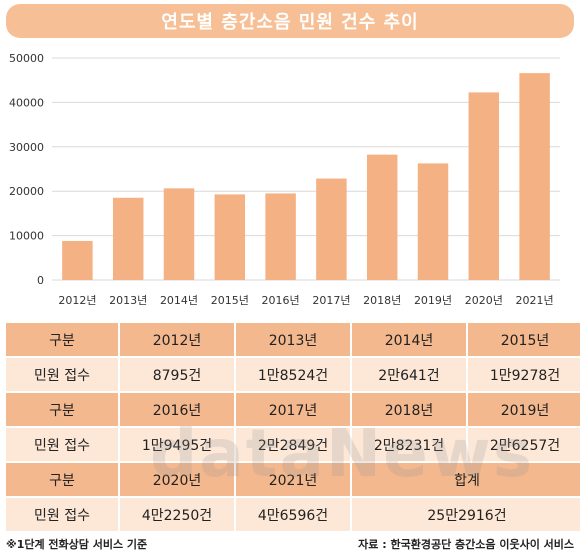  I want to click on table-cell: 2017년, so click(293, 409).